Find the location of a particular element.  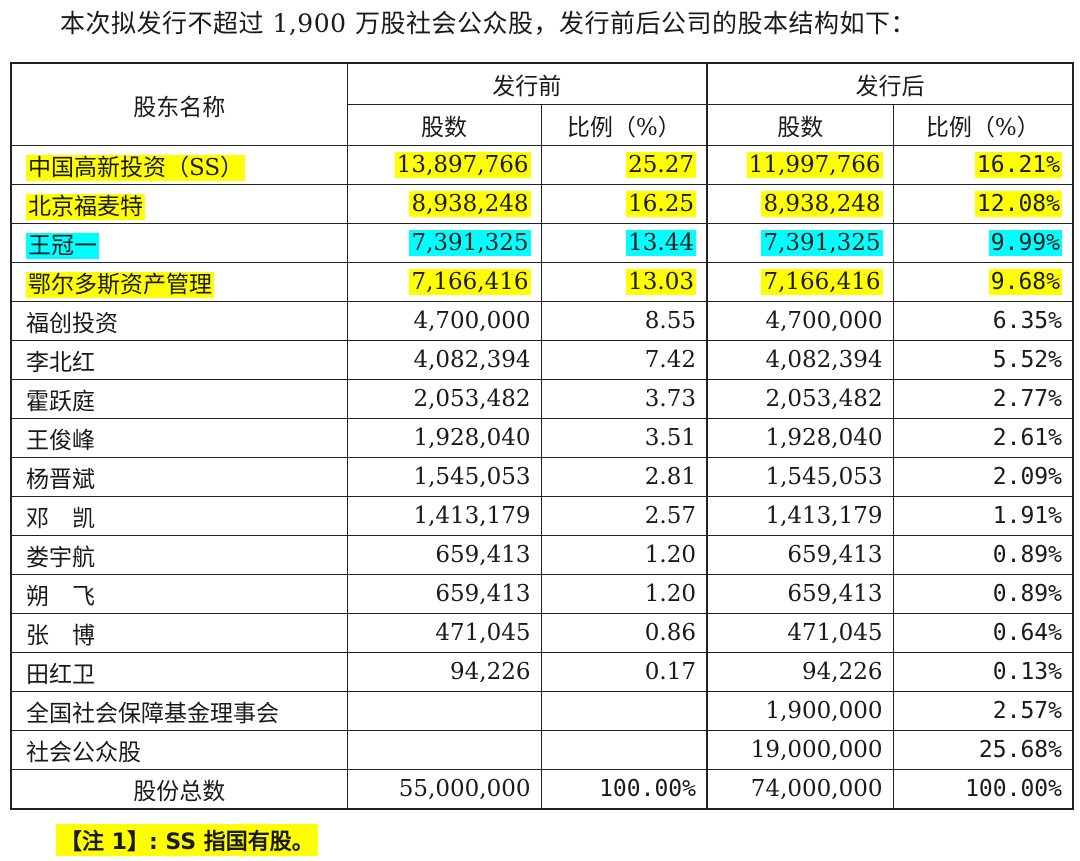

after-ratio-text: 5.52% is located at coordinates (1027, 360).